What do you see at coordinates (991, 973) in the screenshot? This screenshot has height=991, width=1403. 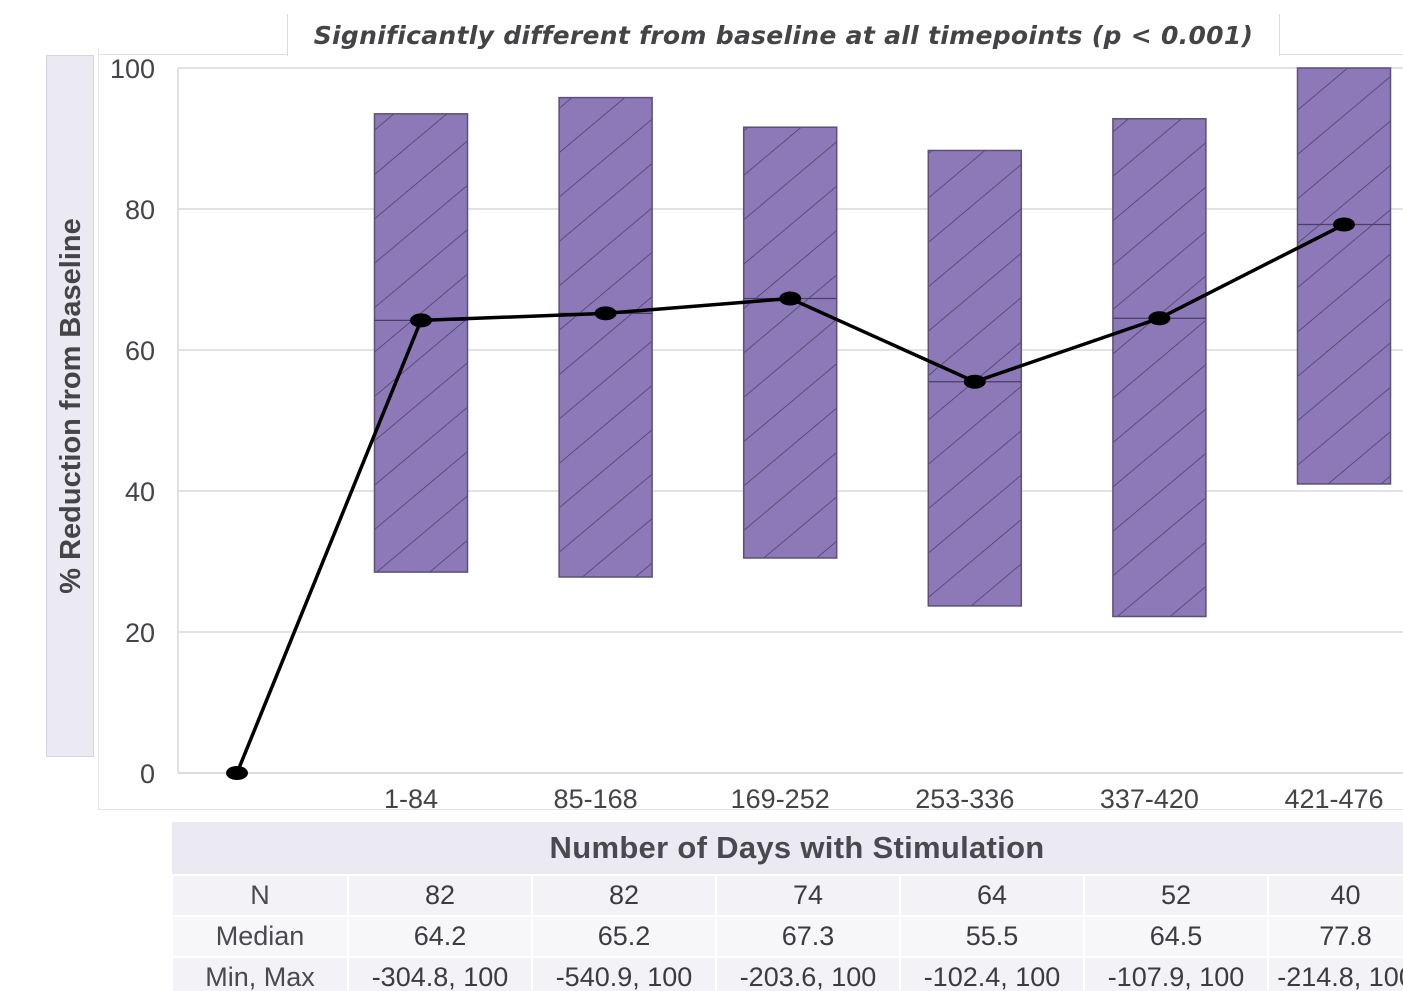 I see `table-cell: -102.4, 100` at bounding box center [991, 973].